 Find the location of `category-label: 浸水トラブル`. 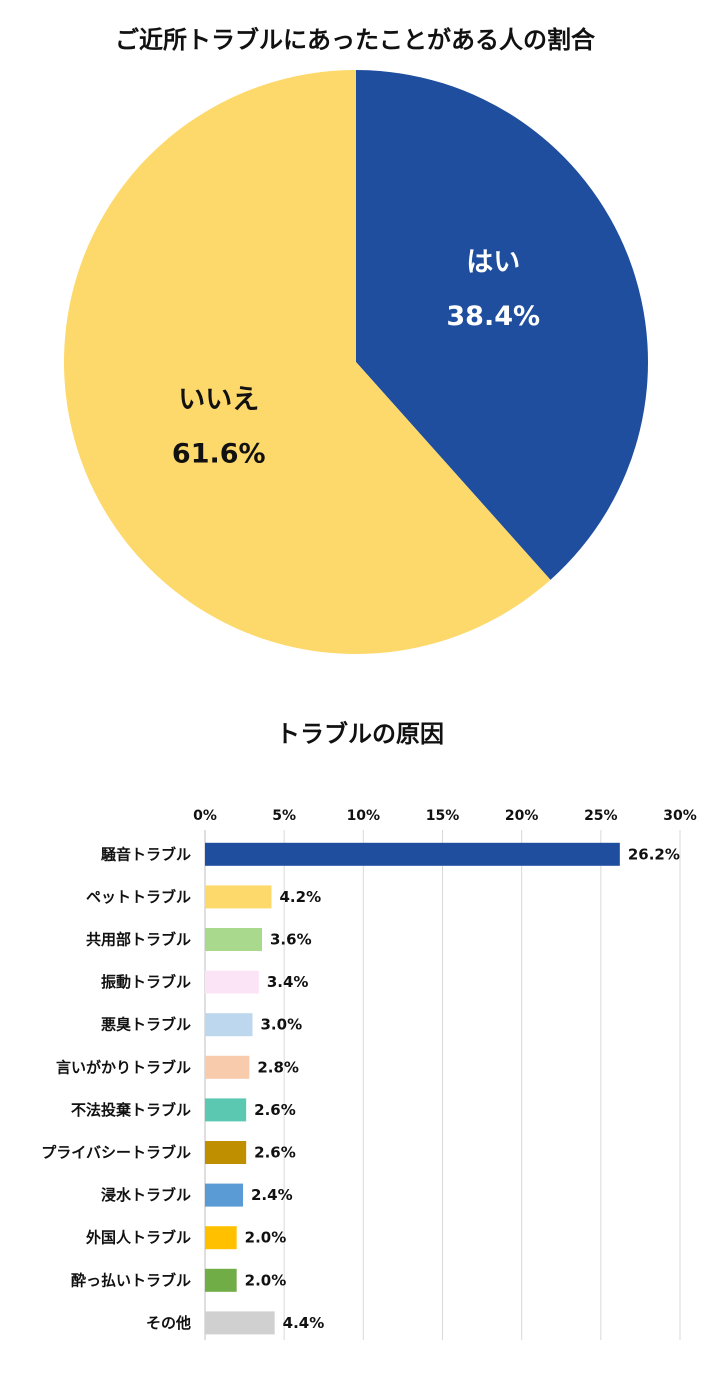

category-label: 浸水トラブル is located at coordinates (146, 1195).